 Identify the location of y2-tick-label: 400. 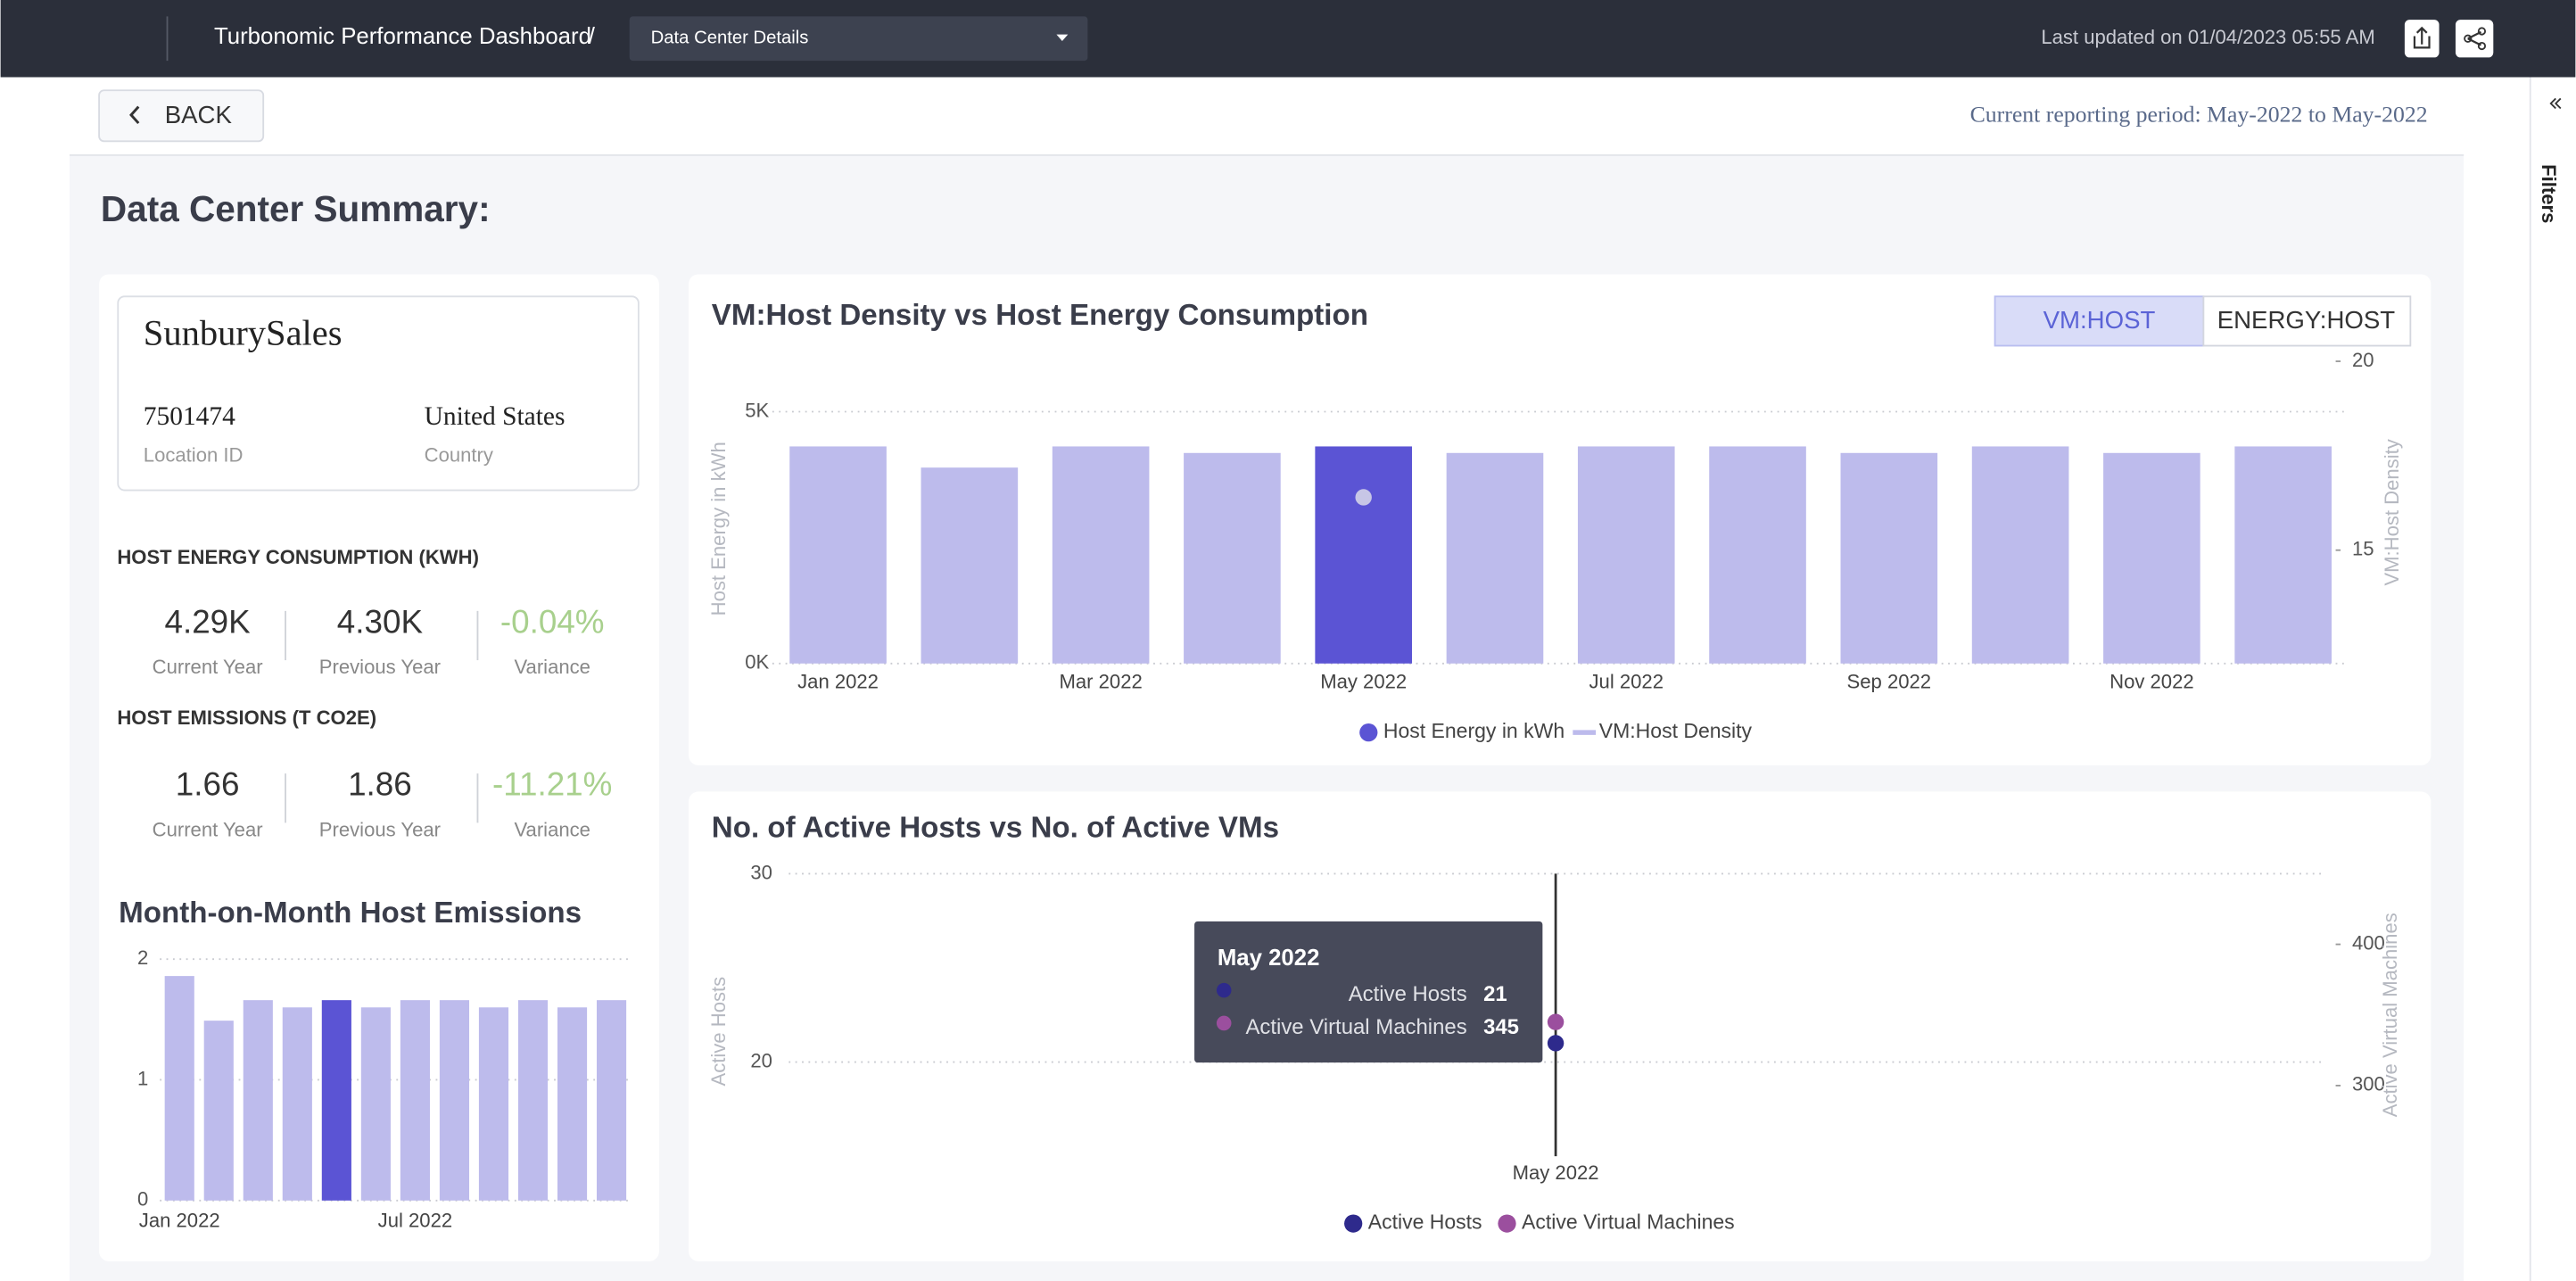
(2369, 942).